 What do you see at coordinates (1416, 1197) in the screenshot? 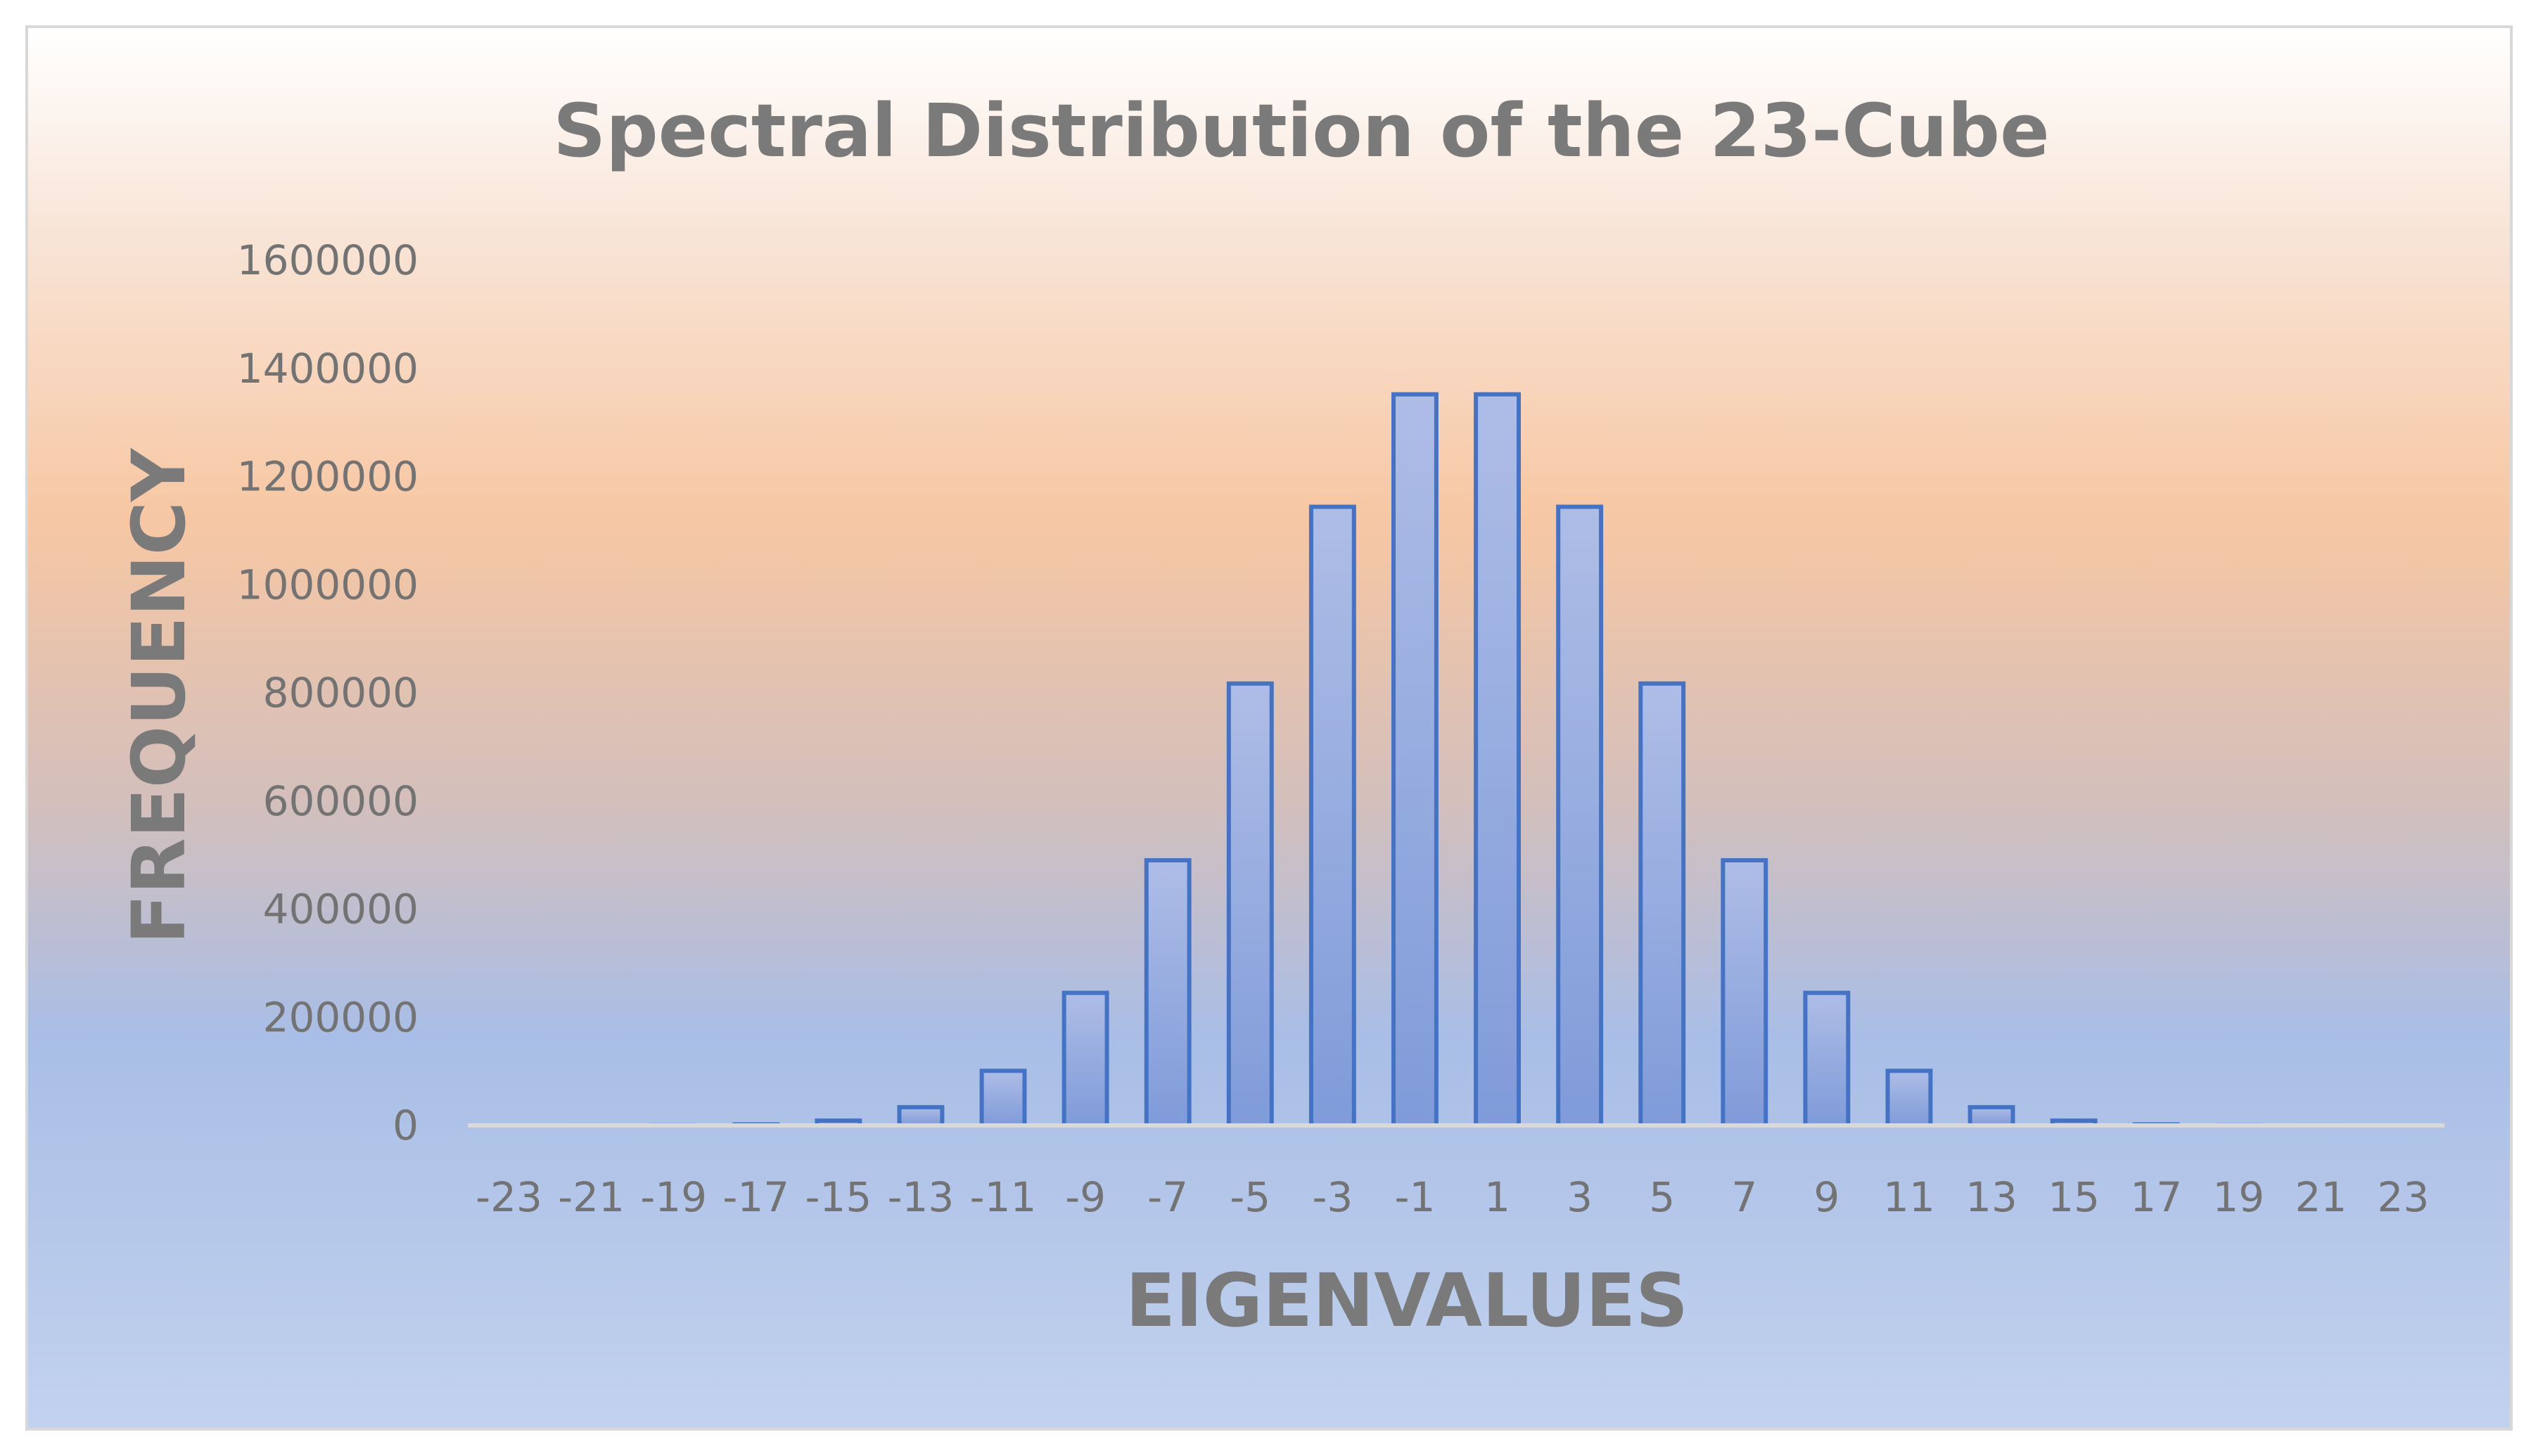
I see `x-tick-label: -1` at bounding box center [1416, 1197].